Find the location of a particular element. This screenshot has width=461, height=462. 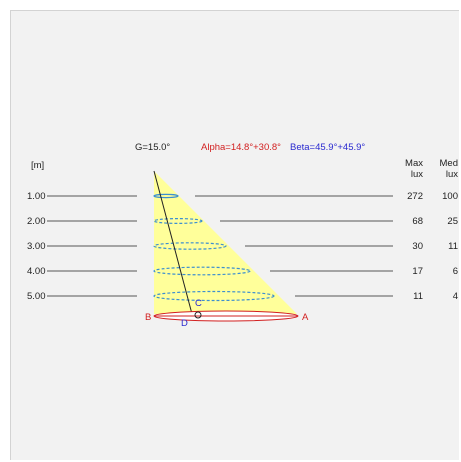

row-4: 4.00 17 6 is located at coordinates (242, 271).